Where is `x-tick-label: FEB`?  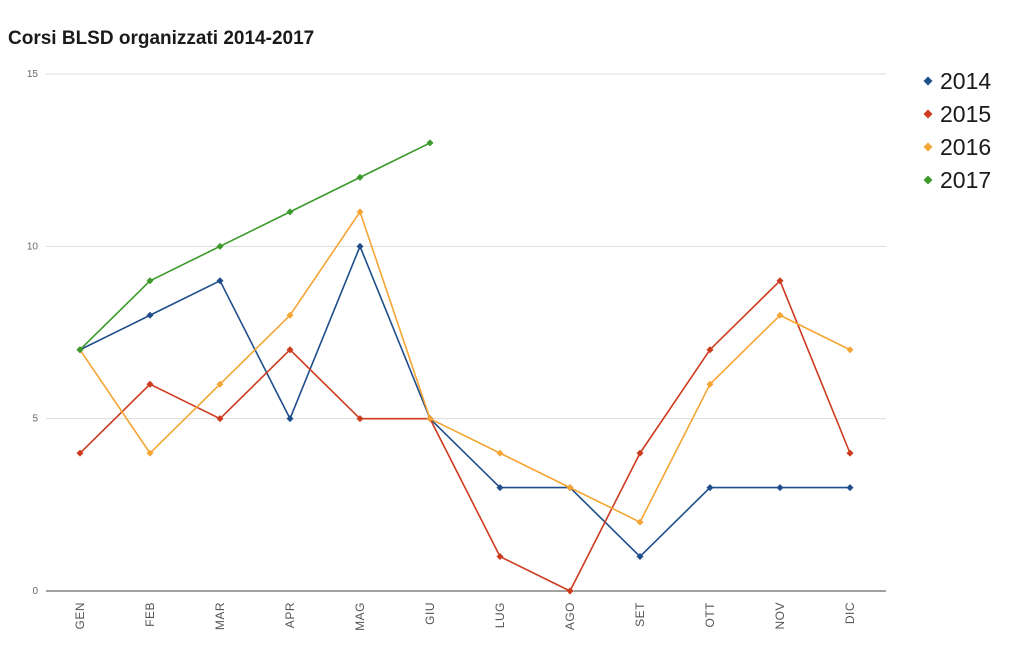
x-tick-label: FEB is located at coordinates (150, 614).